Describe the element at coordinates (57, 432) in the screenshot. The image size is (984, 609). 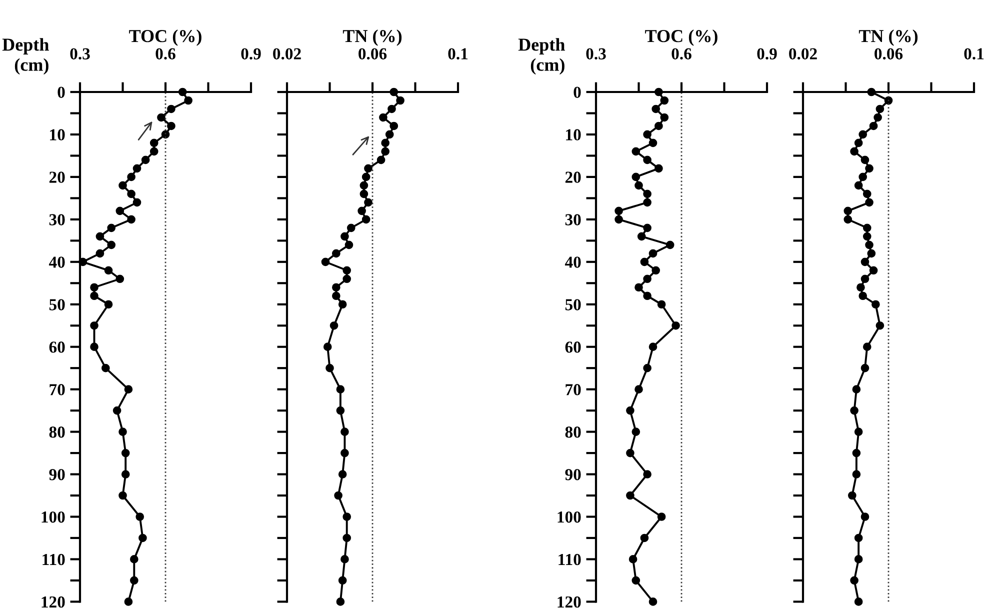
I see `y-tick-label: 80` at that location.